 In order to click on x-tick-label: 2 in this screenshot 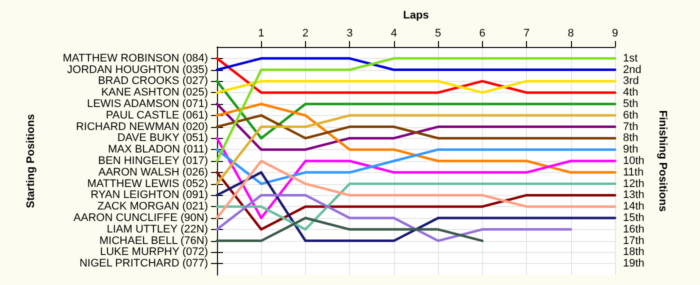, I will do `click(305, 34)`.